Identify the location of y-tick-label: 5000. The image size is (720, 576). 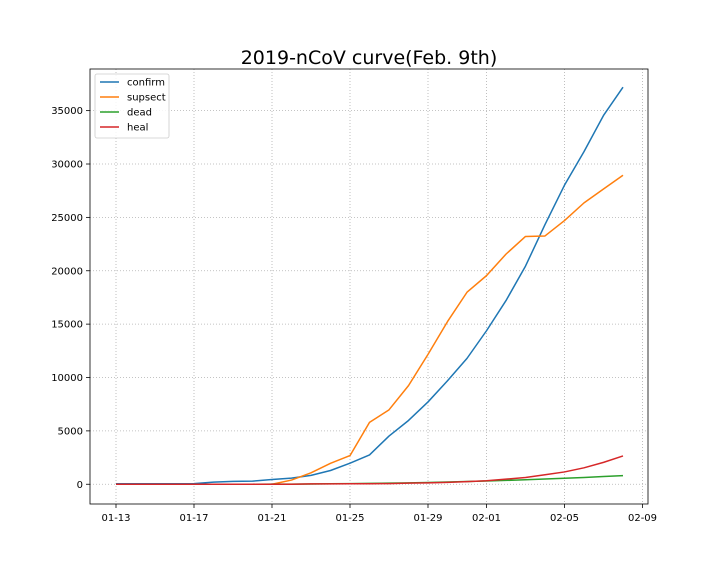
(70, 431).